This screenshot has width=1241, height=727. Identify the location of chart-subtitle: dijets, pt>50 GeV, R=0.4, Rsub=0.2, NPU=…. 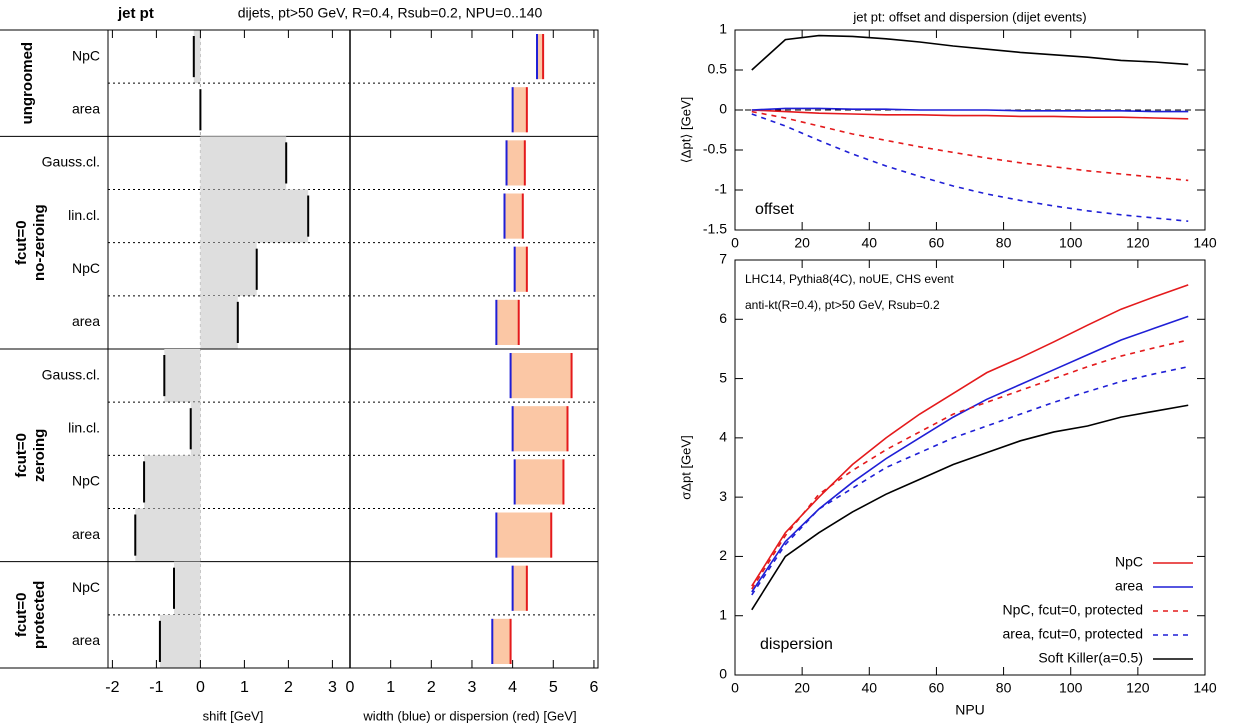
(390, 13).